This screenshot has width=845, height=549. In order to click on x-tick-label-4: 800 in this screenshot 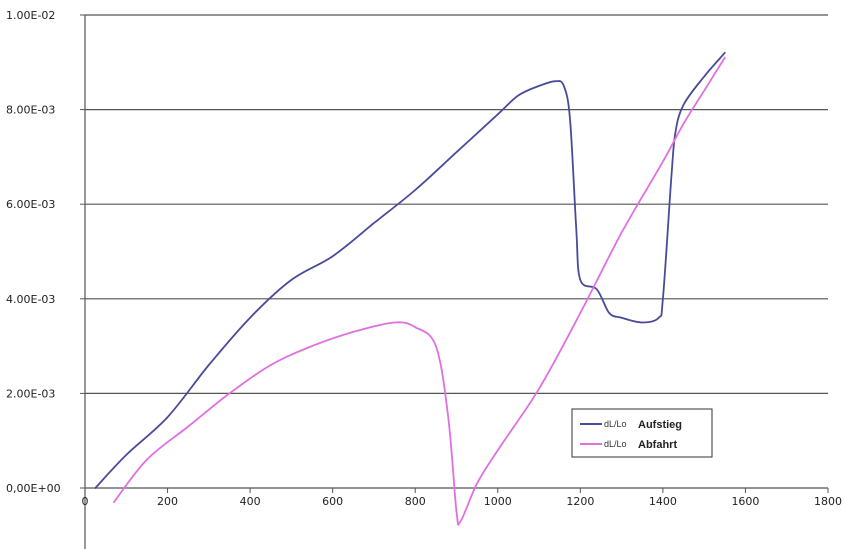, I will do `click(415, 501)`.